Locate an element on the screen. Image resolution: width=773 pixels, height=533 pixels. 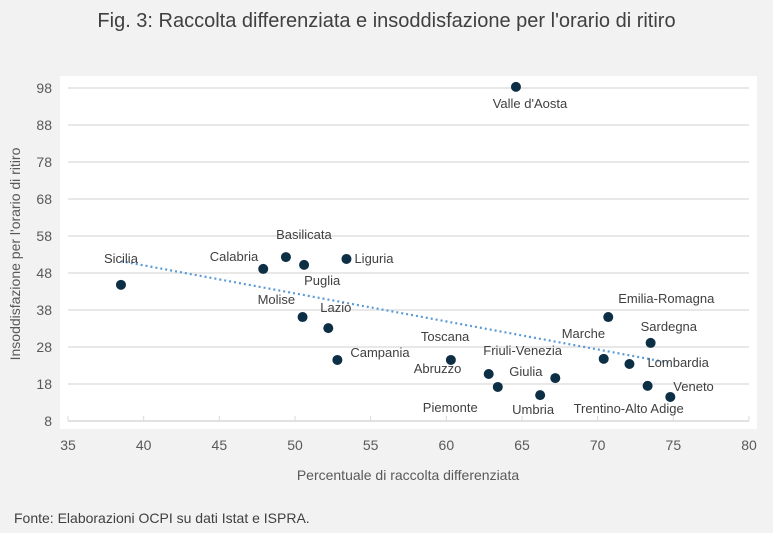
data-label: Friuli-Venezia is located at coordinates (523, 350).